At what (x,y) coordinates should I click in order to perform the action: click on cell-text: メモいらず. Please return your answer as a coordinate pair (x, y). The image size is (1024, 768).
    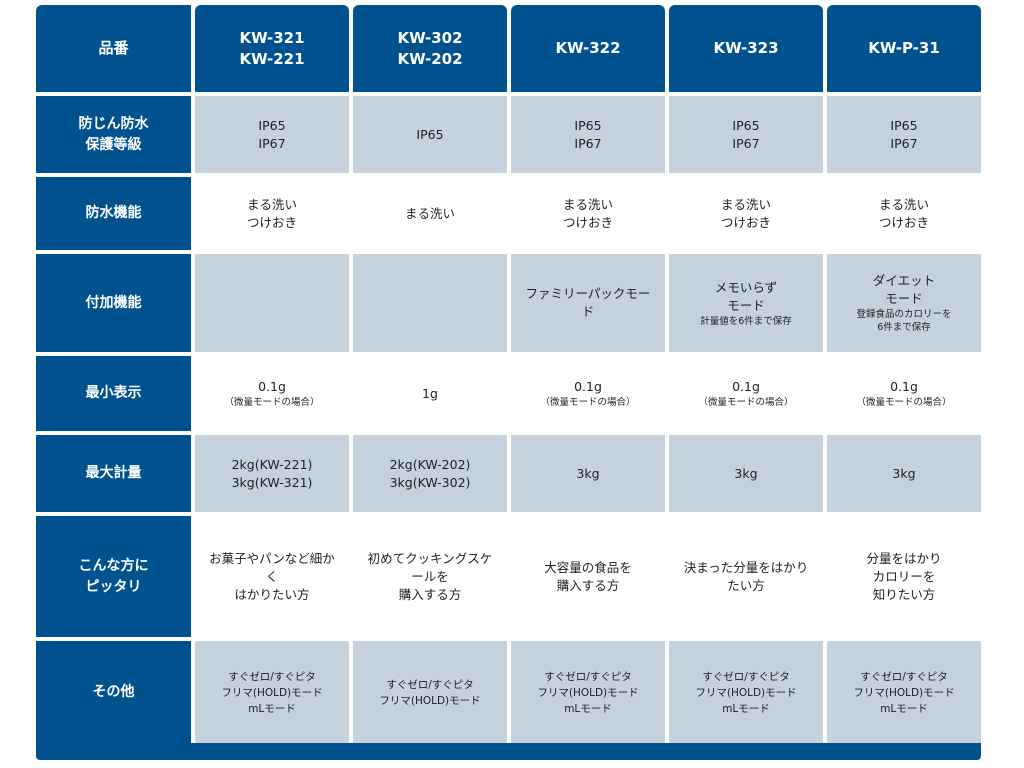
    Looking at the image, I should click on (746, 287).